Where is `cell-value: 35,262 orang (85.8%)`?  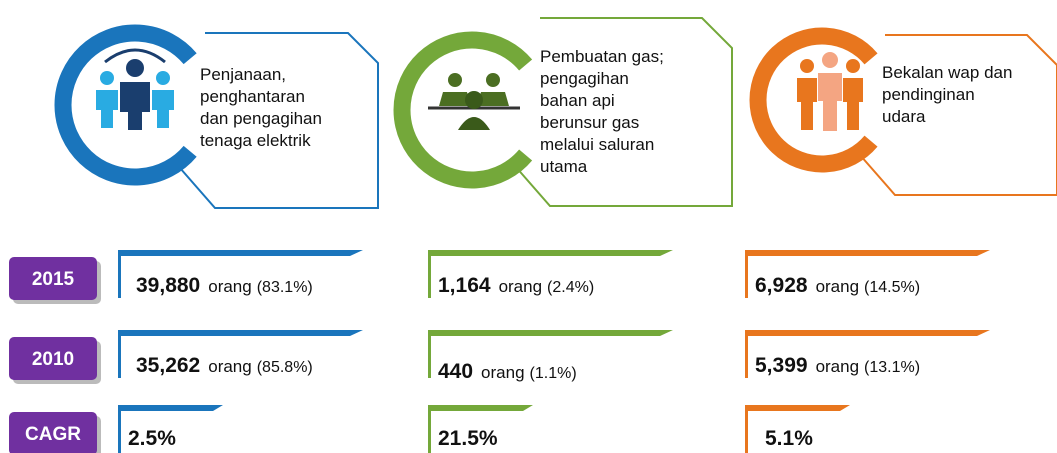 cell-value: 35,262 orang (85.8%) is located at coordinates (224, 365).